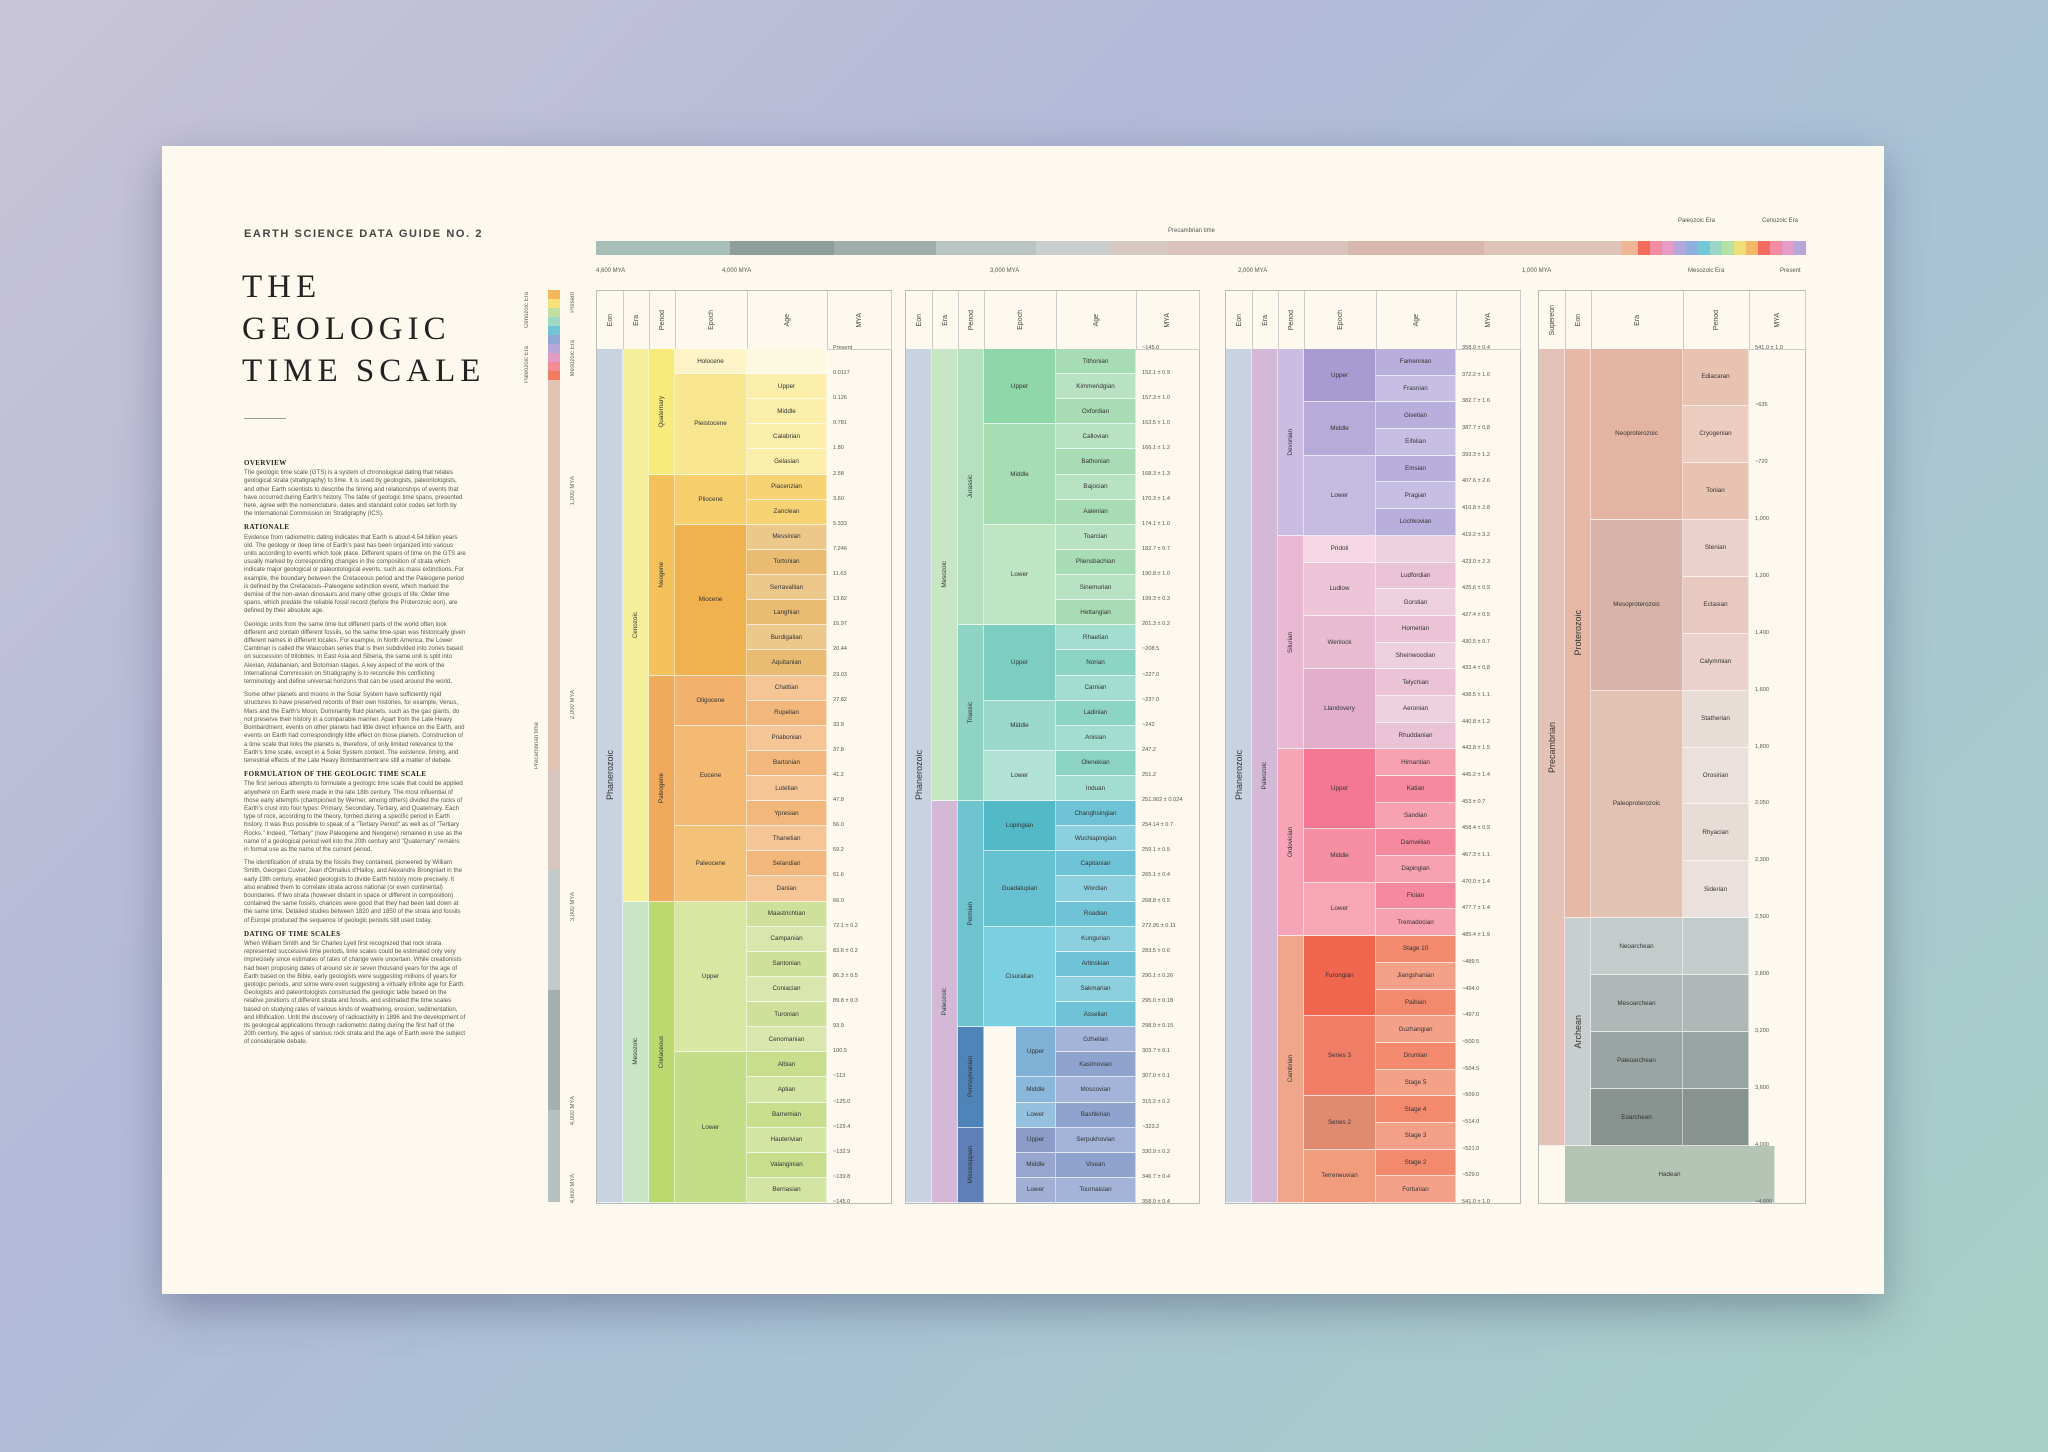  What do you see at coordinates (1416, 1136) in the screenshot?
I see `age-cell: Stage 3` at bounding box center [1416, 1136].